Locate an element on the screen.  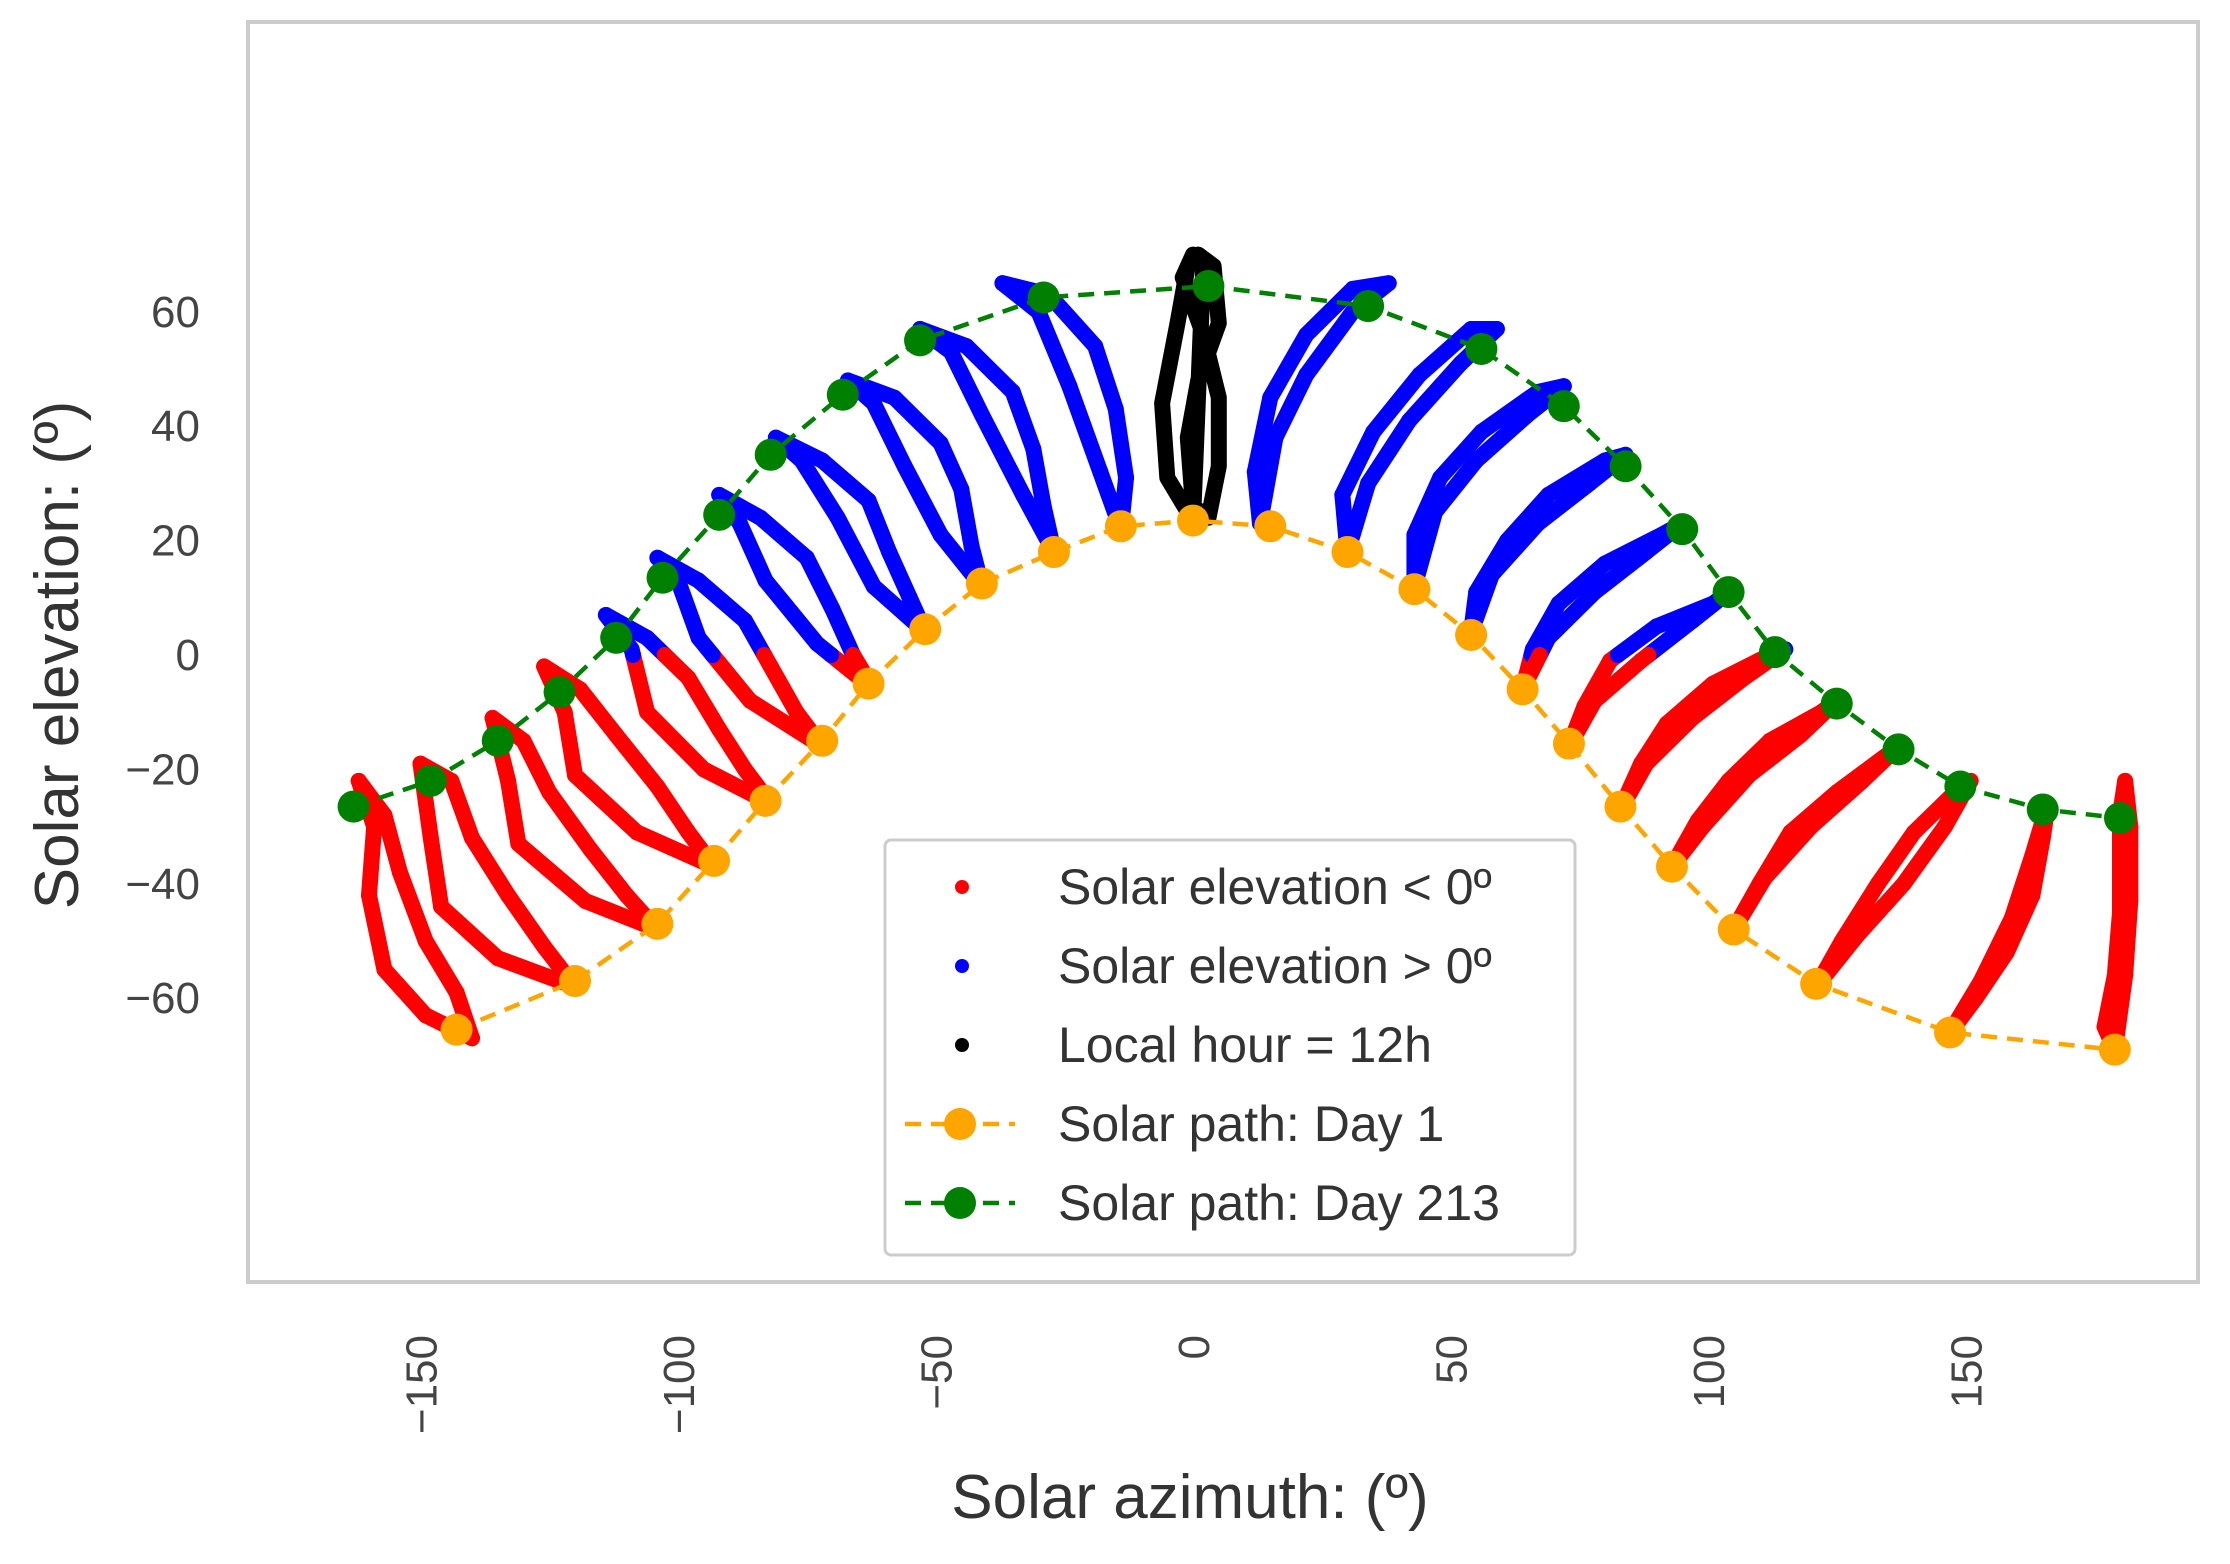
x-tick-label: 100 is located at coordinates (1709, 1371).